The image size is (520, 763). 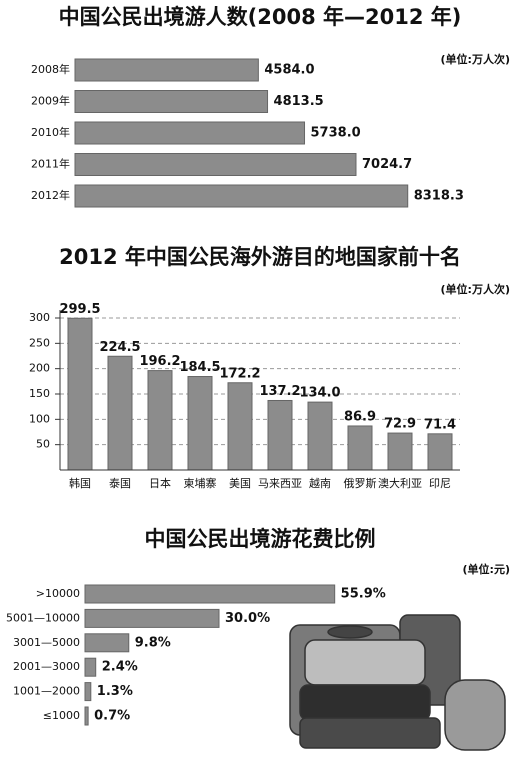 What do you see at coordinates (280, 483) in the screenshot?
I see `x-tick-label: 马来西亚` at bounding box center [280, 483].